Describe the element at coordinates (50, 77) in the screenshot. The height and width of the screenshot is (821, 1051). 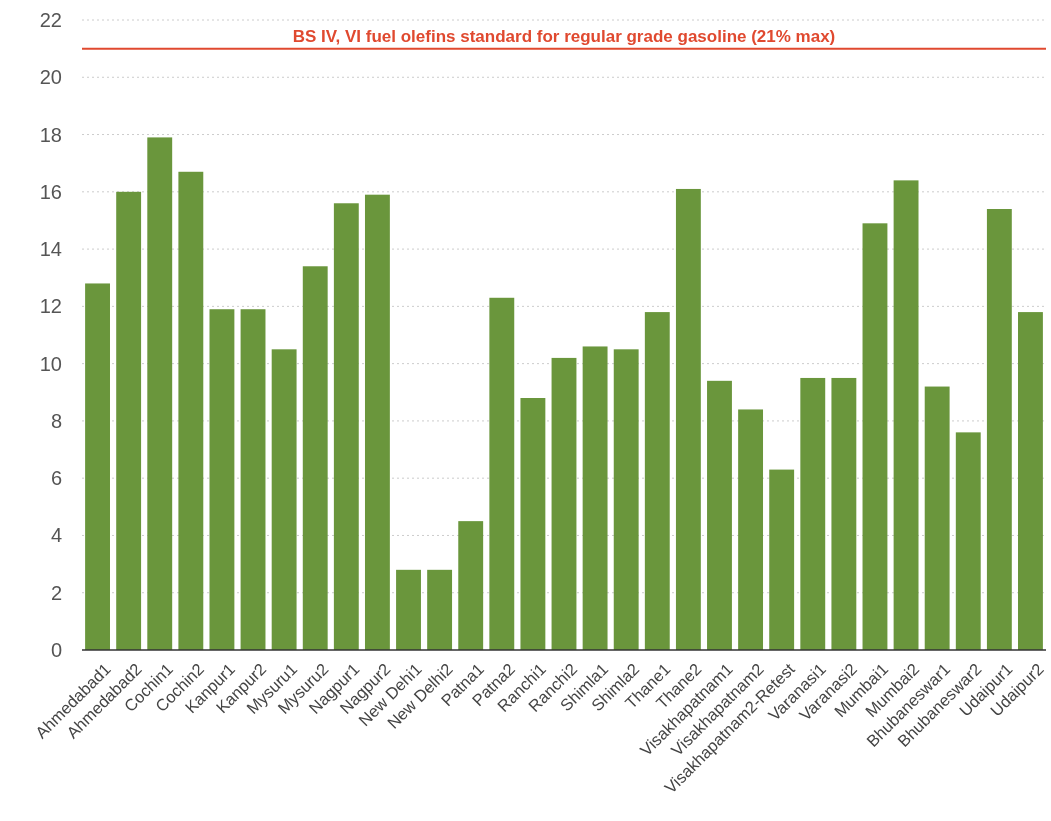
I see `y-tick-label: 20` at that location.